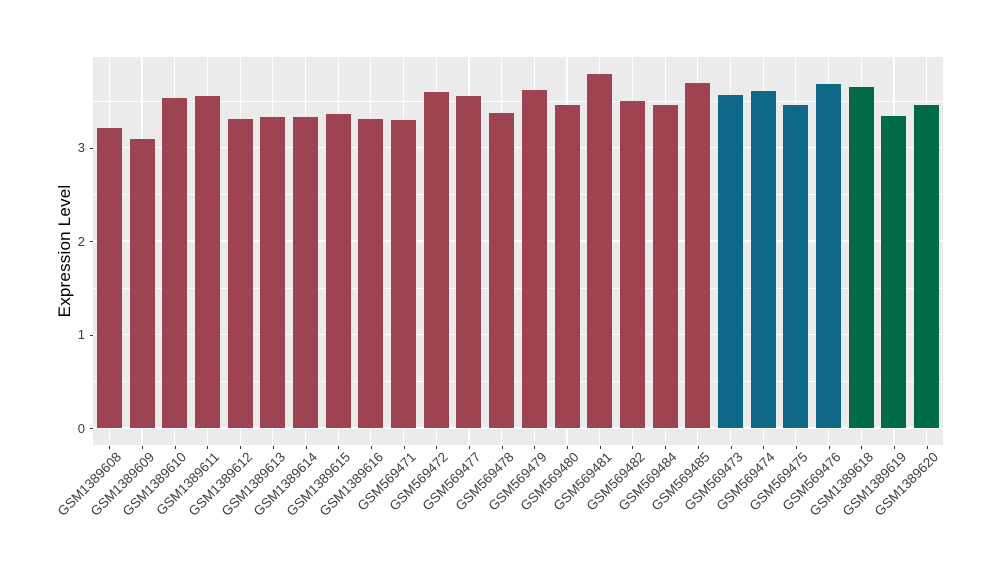 The width and height of the screenshot is (1000, 580). What do you see at coordinates (371, 273) in the screenshot?
I see `bar-GSM1389616` at bounding box center [371, 273].